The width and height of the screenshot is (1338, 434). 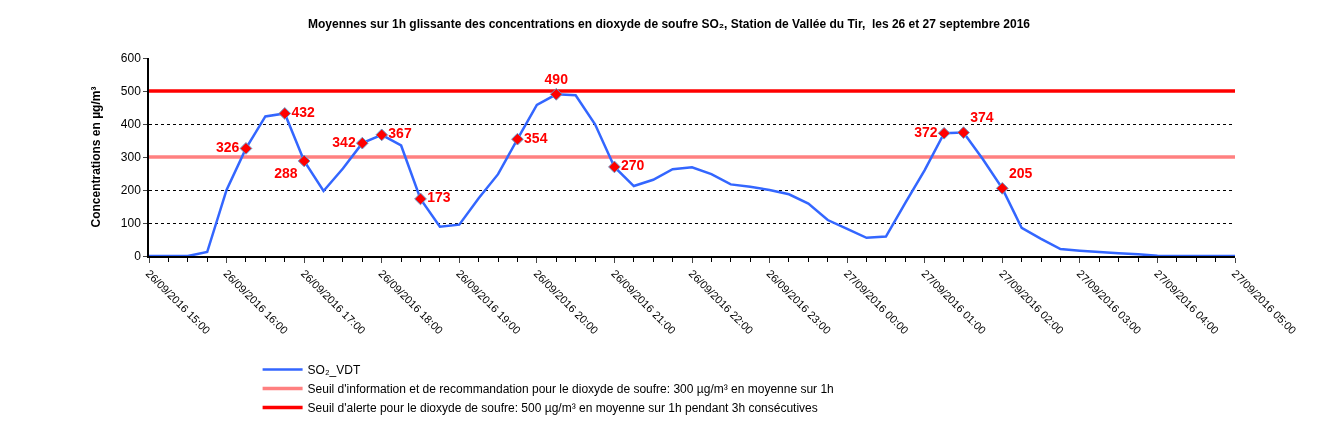 I want to click on data-label: 372, so click(x=926, y=131).